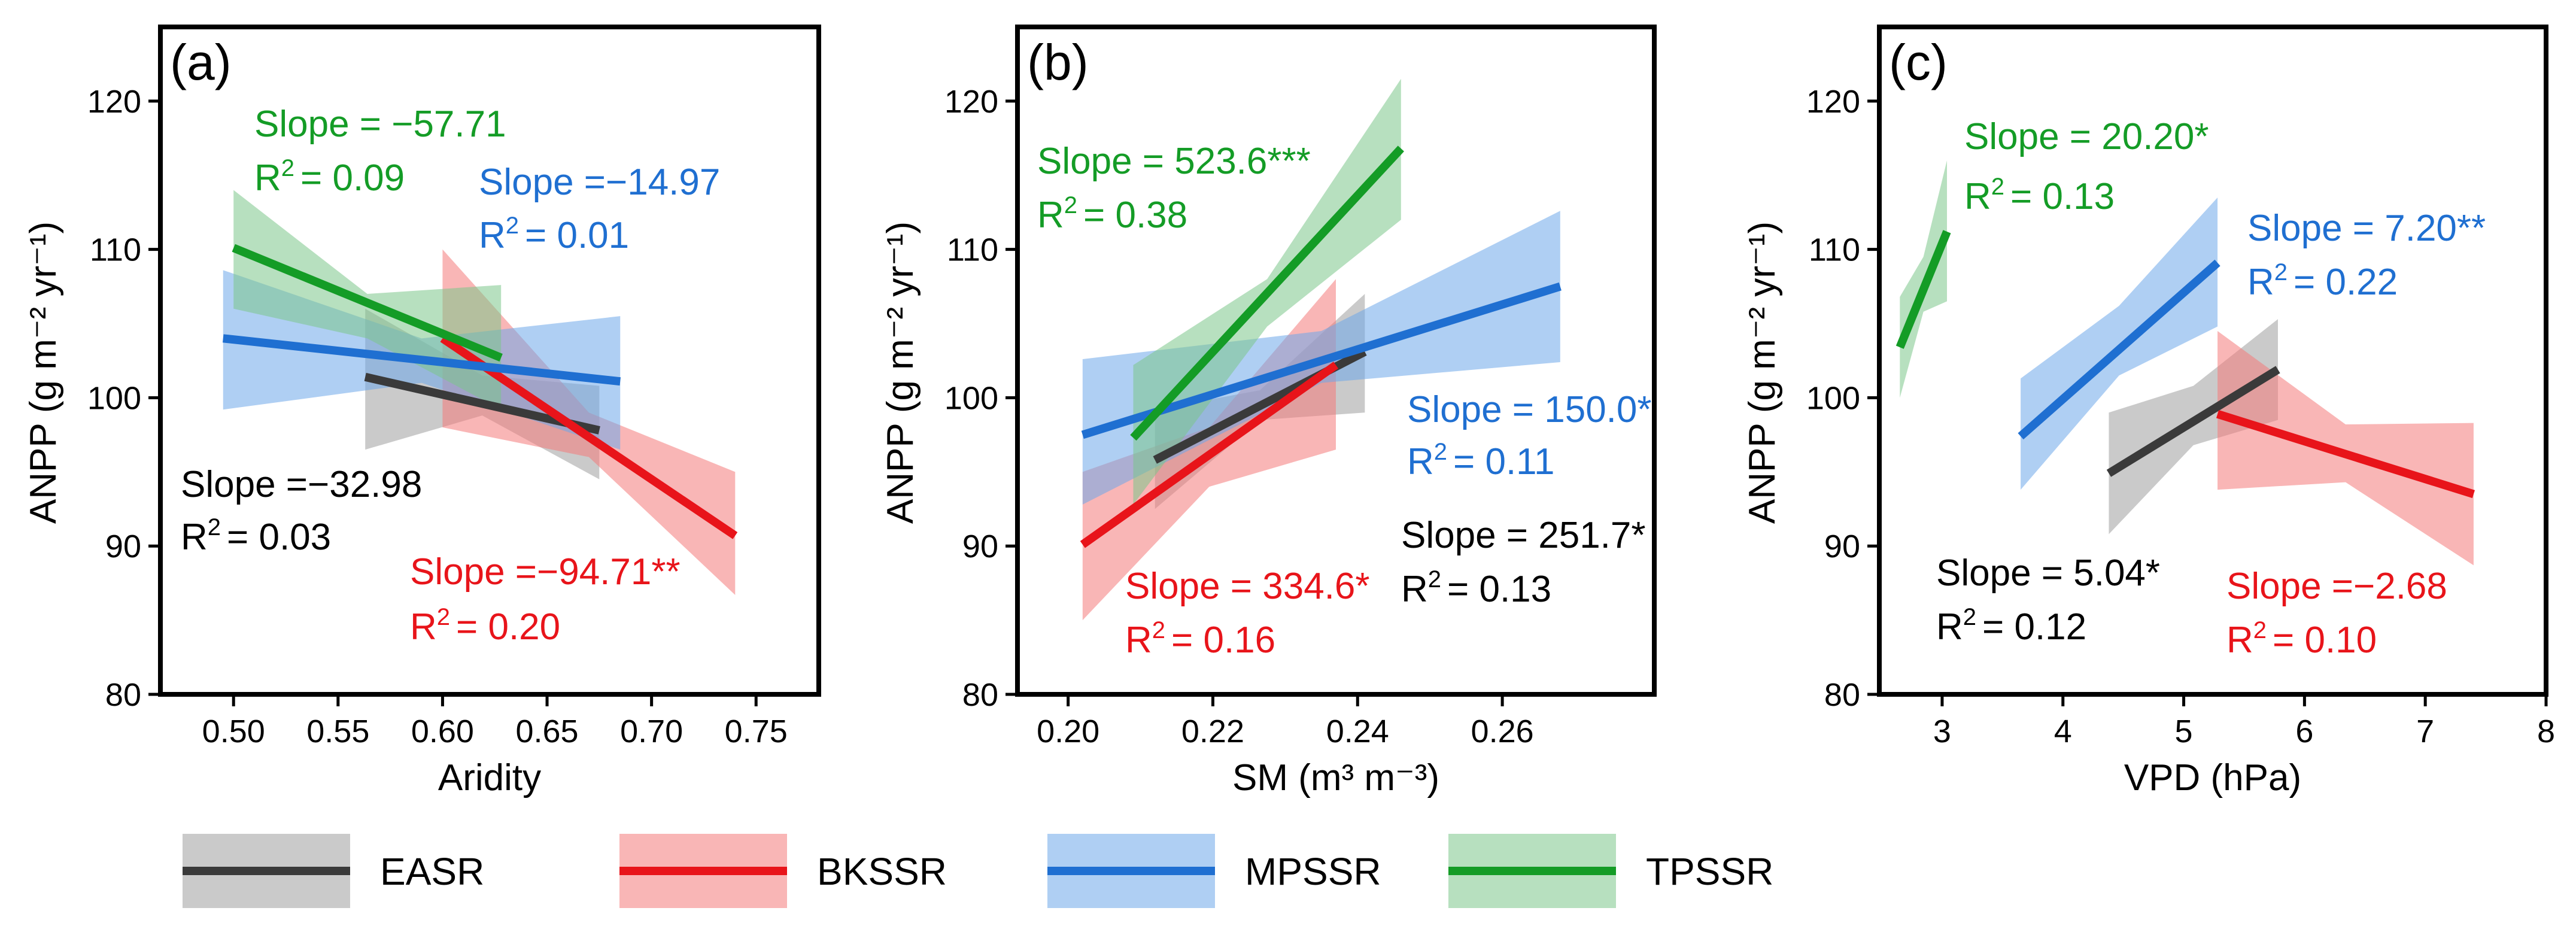  Describe the element at coordinates (2336, 586) in the screenshot. I see `slope-annotation-bkssr: Slope =−2.68` at that location.